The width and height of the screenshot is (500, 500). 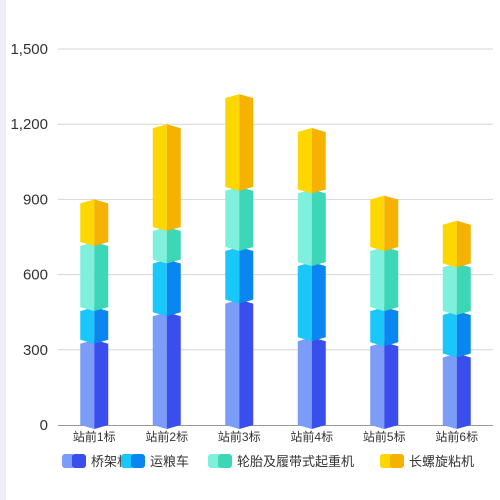 What do you see at coordinates (3, 250) in the screenshot?
I see `window-edge-strip` at bounding box center [3, 250].